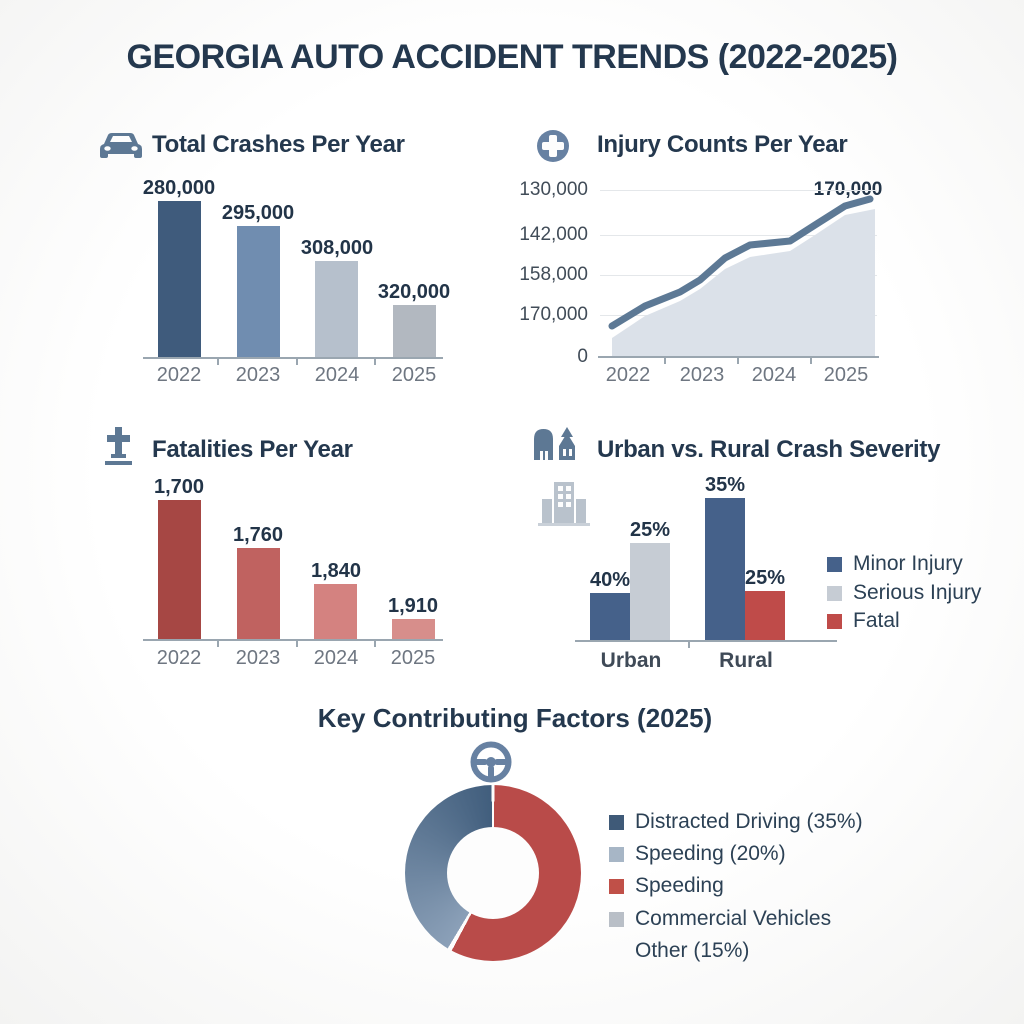 This screenshot has height=1024, width=1024. I want to click on medical-cross-icon, so click(553, 146).